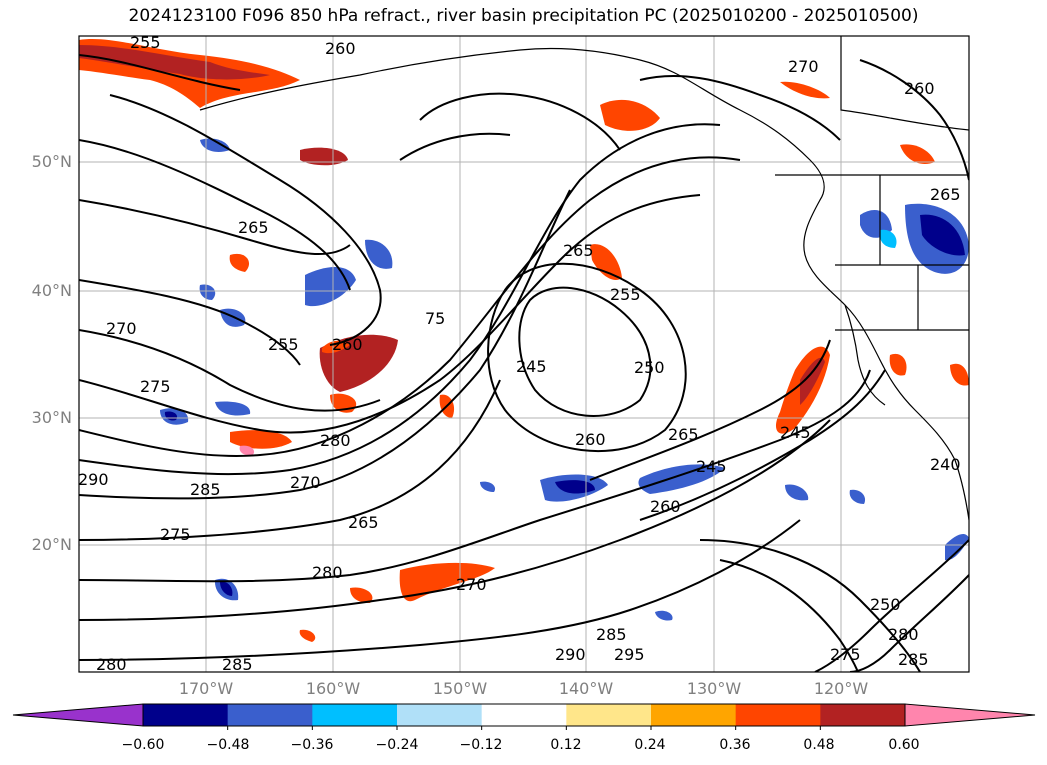 This screenshot has width=1047, height=765. Describe the element at coordinates (333, 688) in the screenshot. I see `lon-label: 160°W` at that location.